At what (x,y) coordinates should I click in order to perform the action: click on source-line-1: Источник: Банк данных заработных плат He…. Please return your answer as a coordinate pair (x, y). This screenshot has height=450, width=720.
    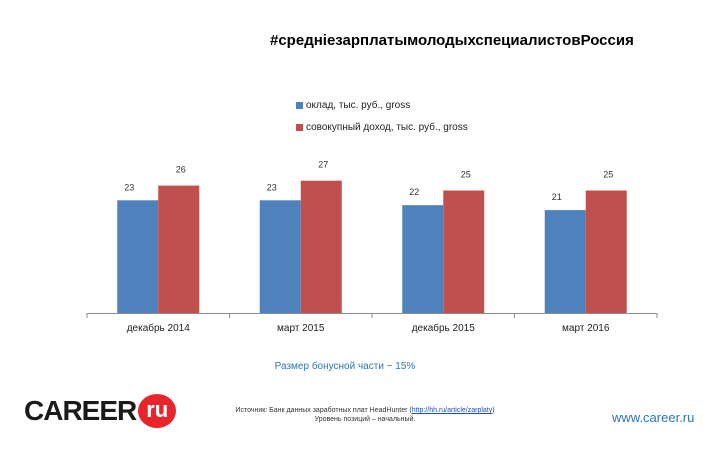
    Looking at the image, I should click on (365, 410).